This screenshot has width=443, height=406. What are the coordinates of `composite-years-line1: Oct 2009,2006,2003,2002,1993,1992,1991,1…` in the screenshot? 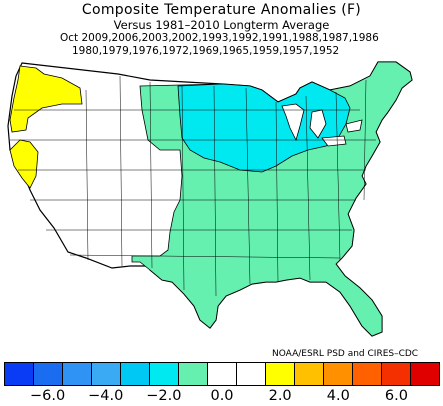 It's located at (219, 38).